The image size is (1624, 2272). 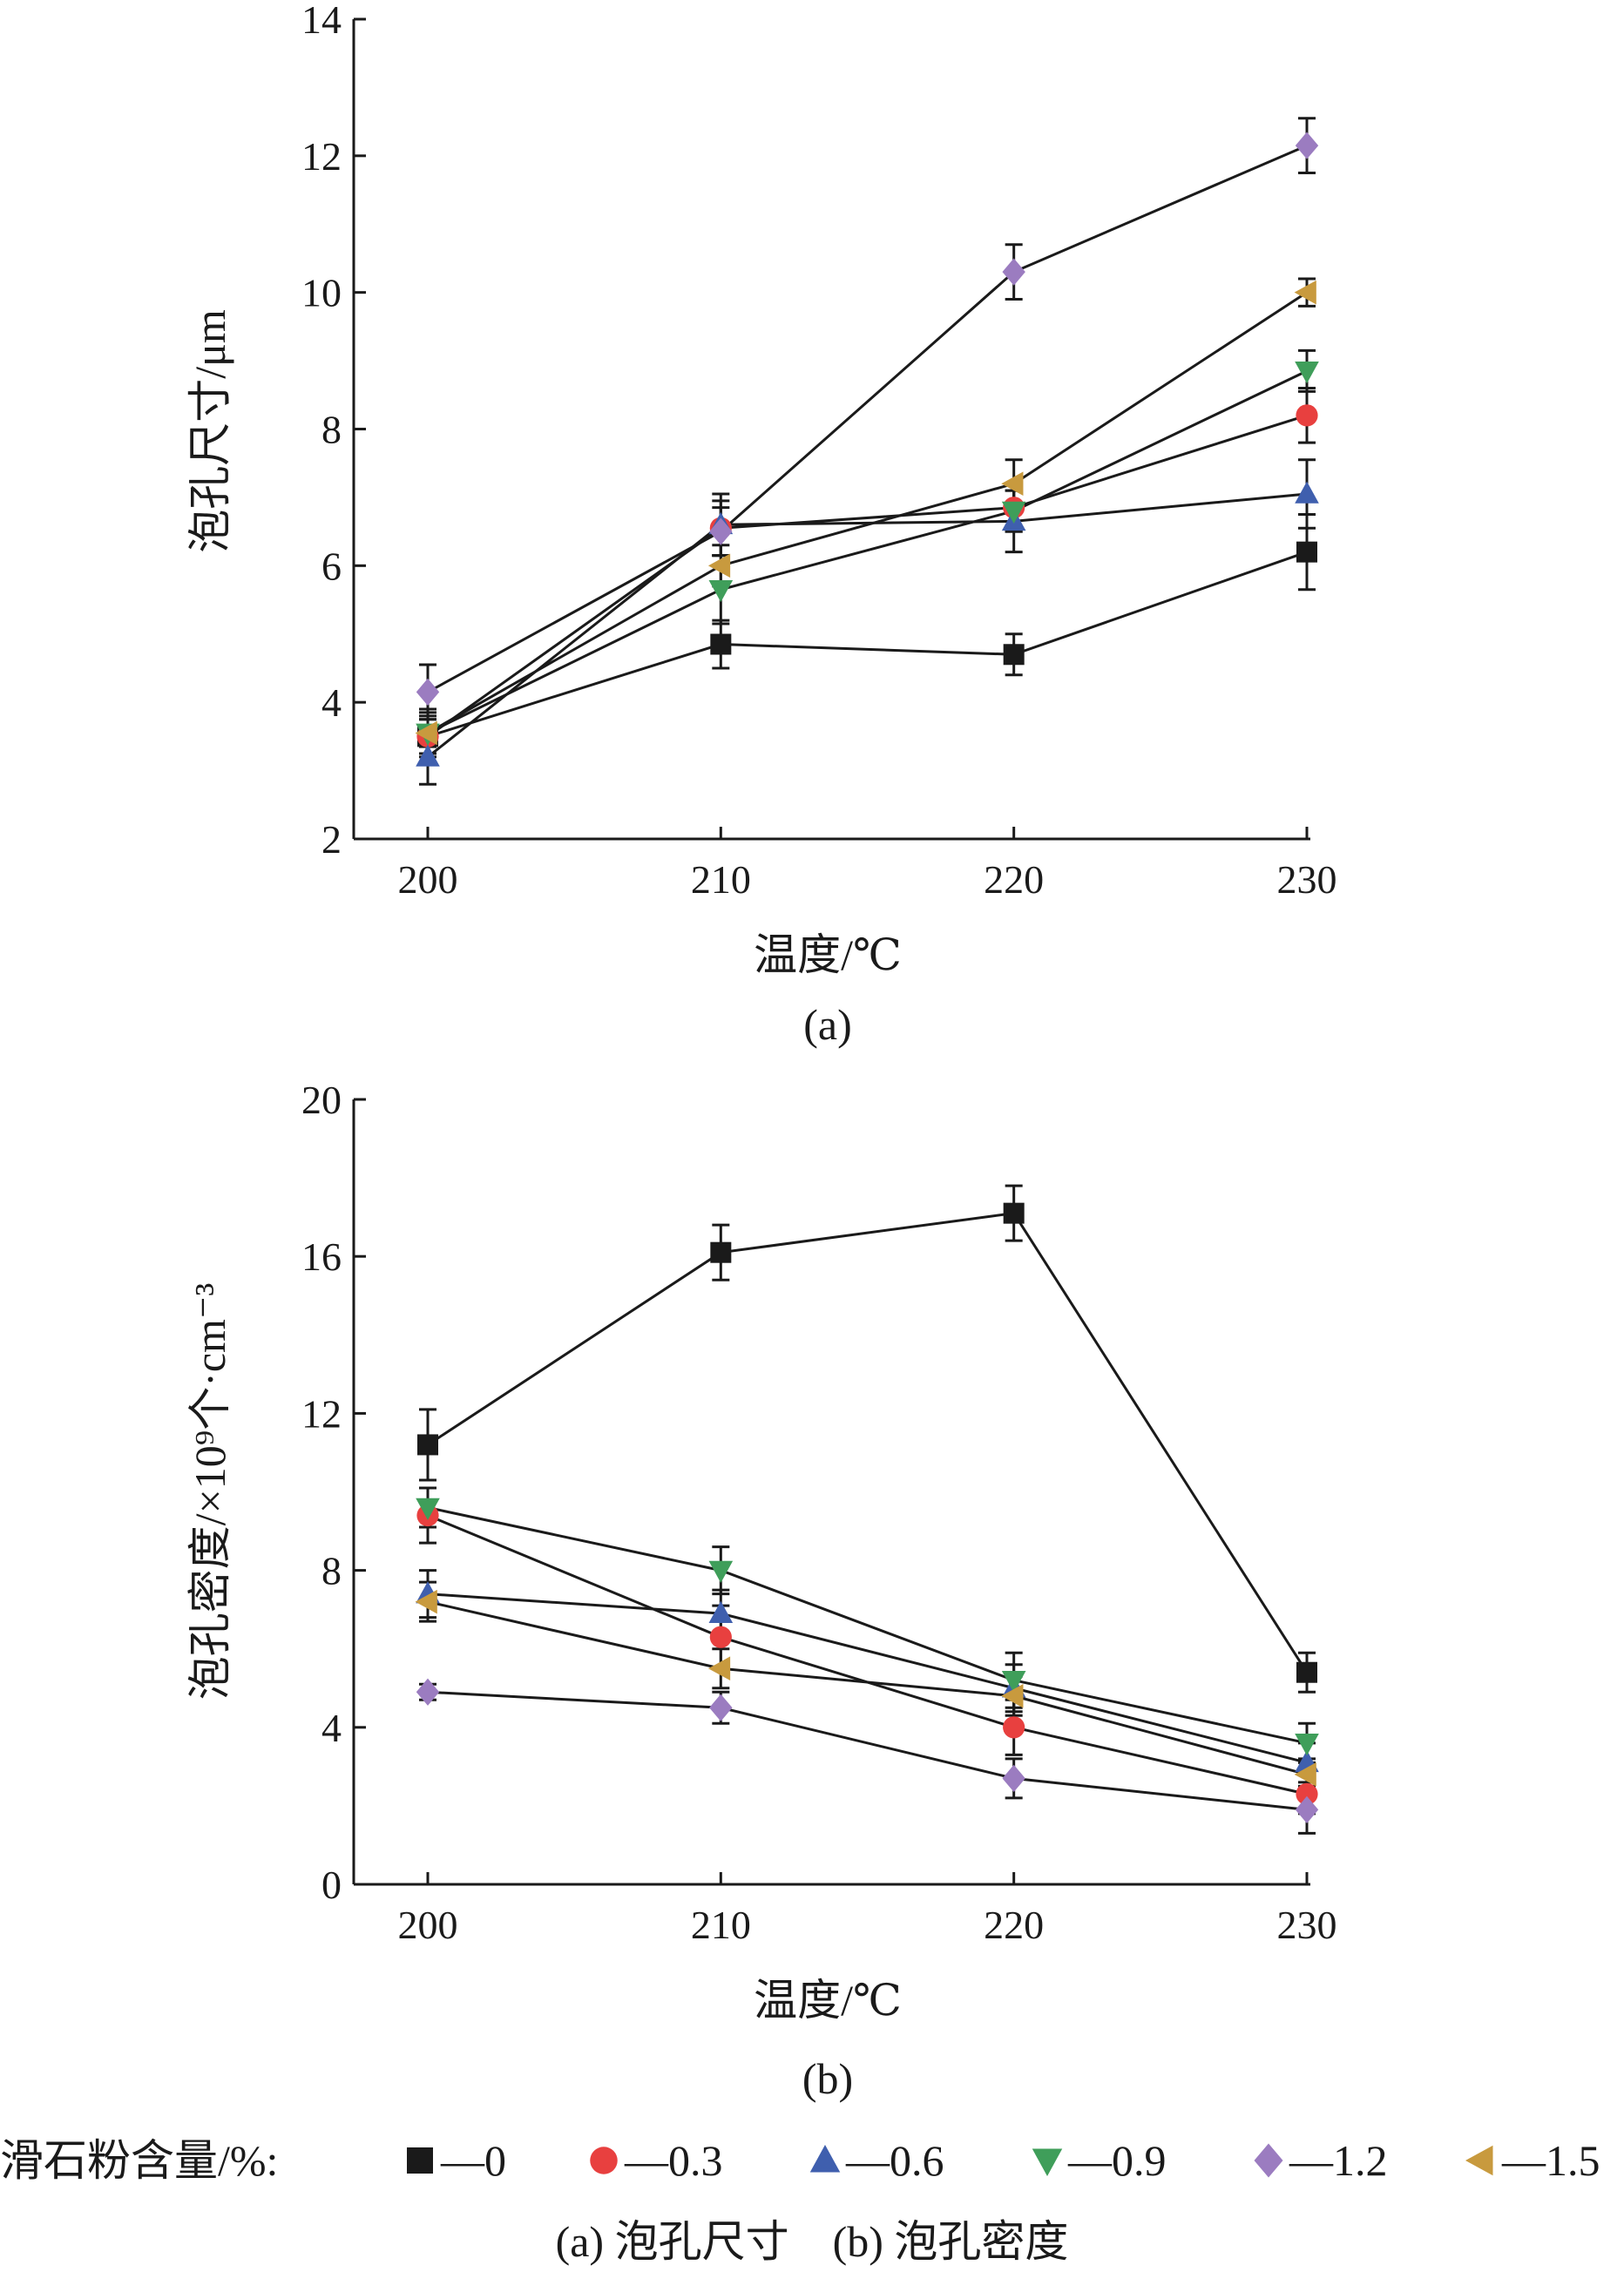 What do you see at coordinates (673, 2160) in the screenshot?
I see `legend-entry-label: —0.3` at bounding box center [673, 2160].